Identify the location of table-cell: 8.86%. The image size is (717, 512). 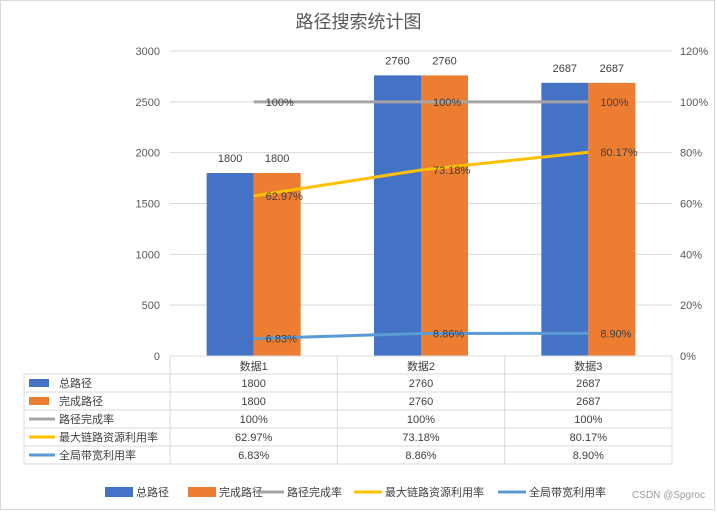
(420, 456).